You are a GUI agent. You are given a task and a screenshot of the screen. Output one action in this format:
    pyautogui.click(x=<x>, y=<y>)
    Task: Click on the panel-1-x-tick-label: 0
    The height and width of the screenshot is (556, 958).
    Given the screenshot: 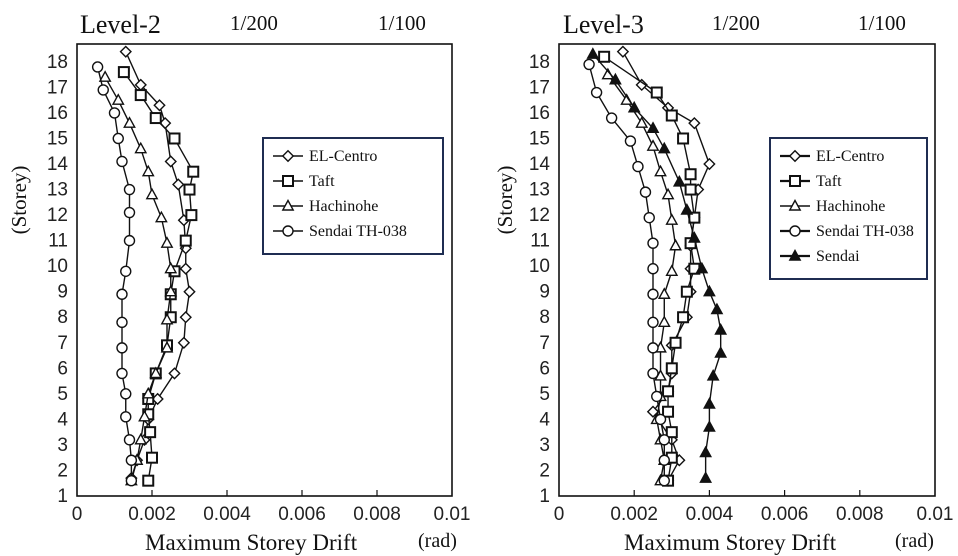 What is the action you would take?
    pyautogui.click(x=77, y=514)
    